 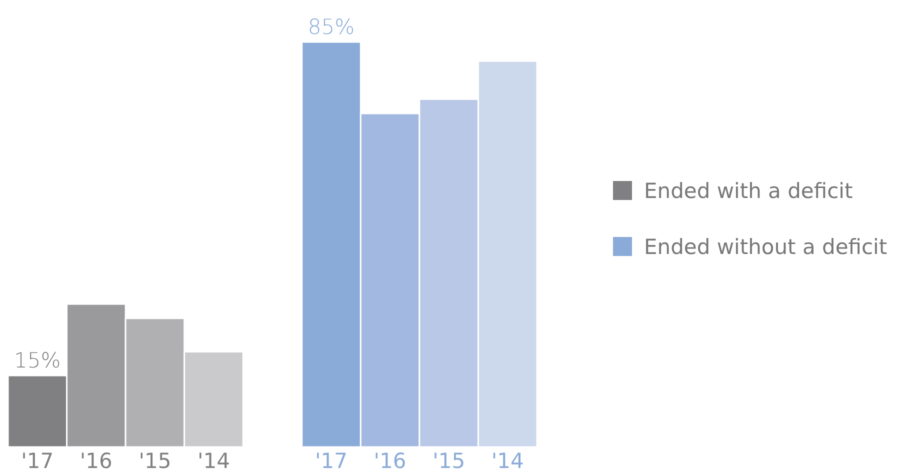 What do you see at coordinates (766, 247) in the screenshot?
I see `legend-label: Ended without a deficit` at bounding box center [766, 247].